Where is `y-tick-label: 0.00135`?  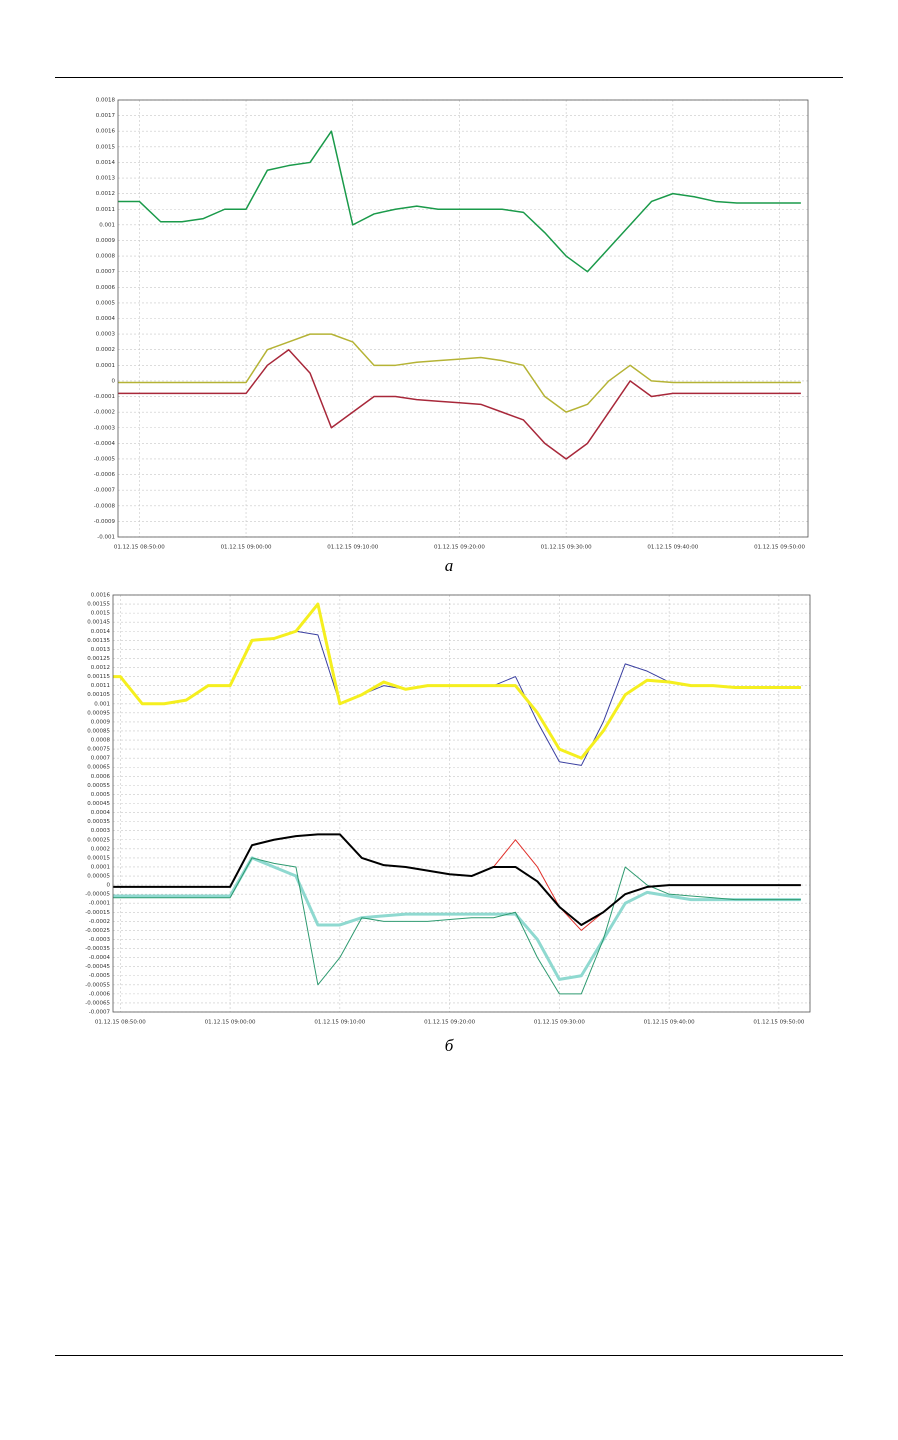
y-tick-label: 0.00135 is located at coordinates (98, 641).